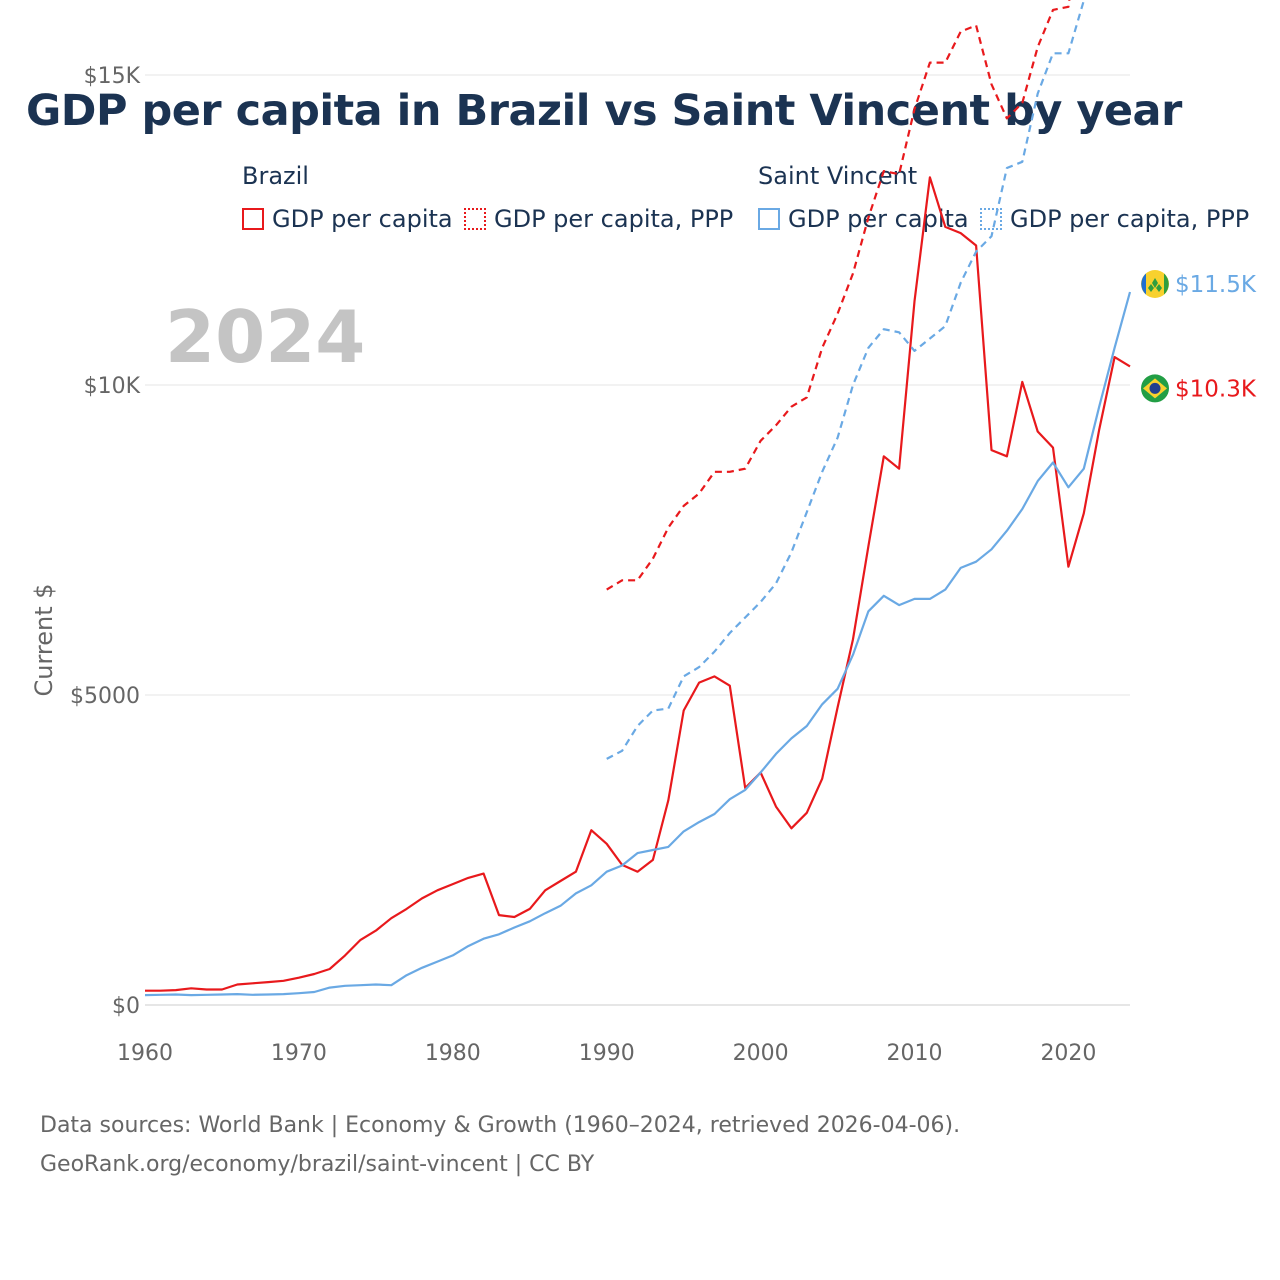 This screenshot has width=1280, height=1280. Describe the element at coordinates (453, 1053) in the screenshot. I see `x-tick-label: 1980` at that location.